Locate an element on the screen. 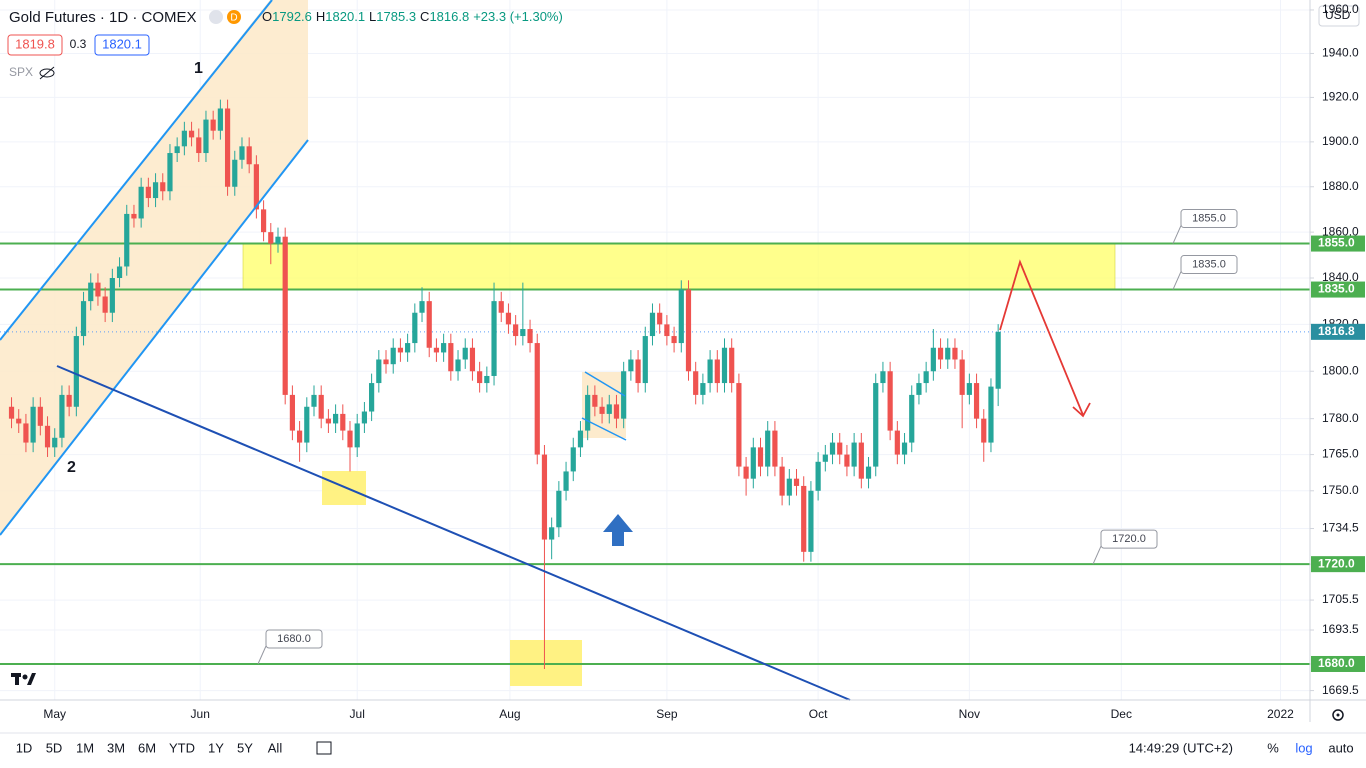  symbol-title: Gold Futures · 1D · COMEX is located at coordinates (103, 17).